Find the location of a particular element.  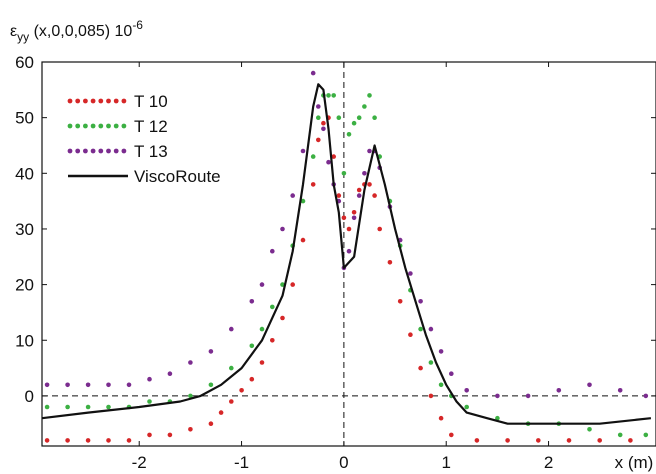

x-tick-label: -2 is located at coordinates (139, 462).